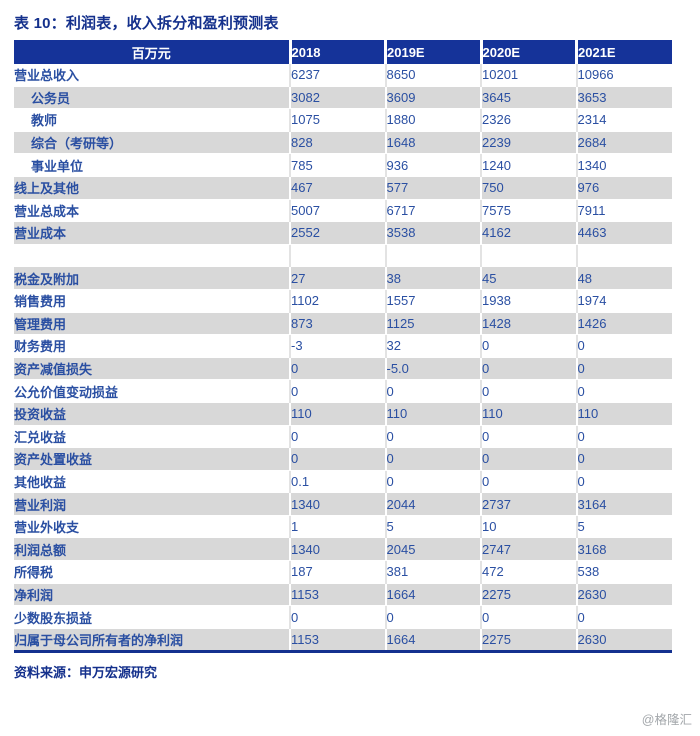  Describe the element at coordinates (528, 52) in the screenshot. I see `column-header-2020e: 2020E` at that location.